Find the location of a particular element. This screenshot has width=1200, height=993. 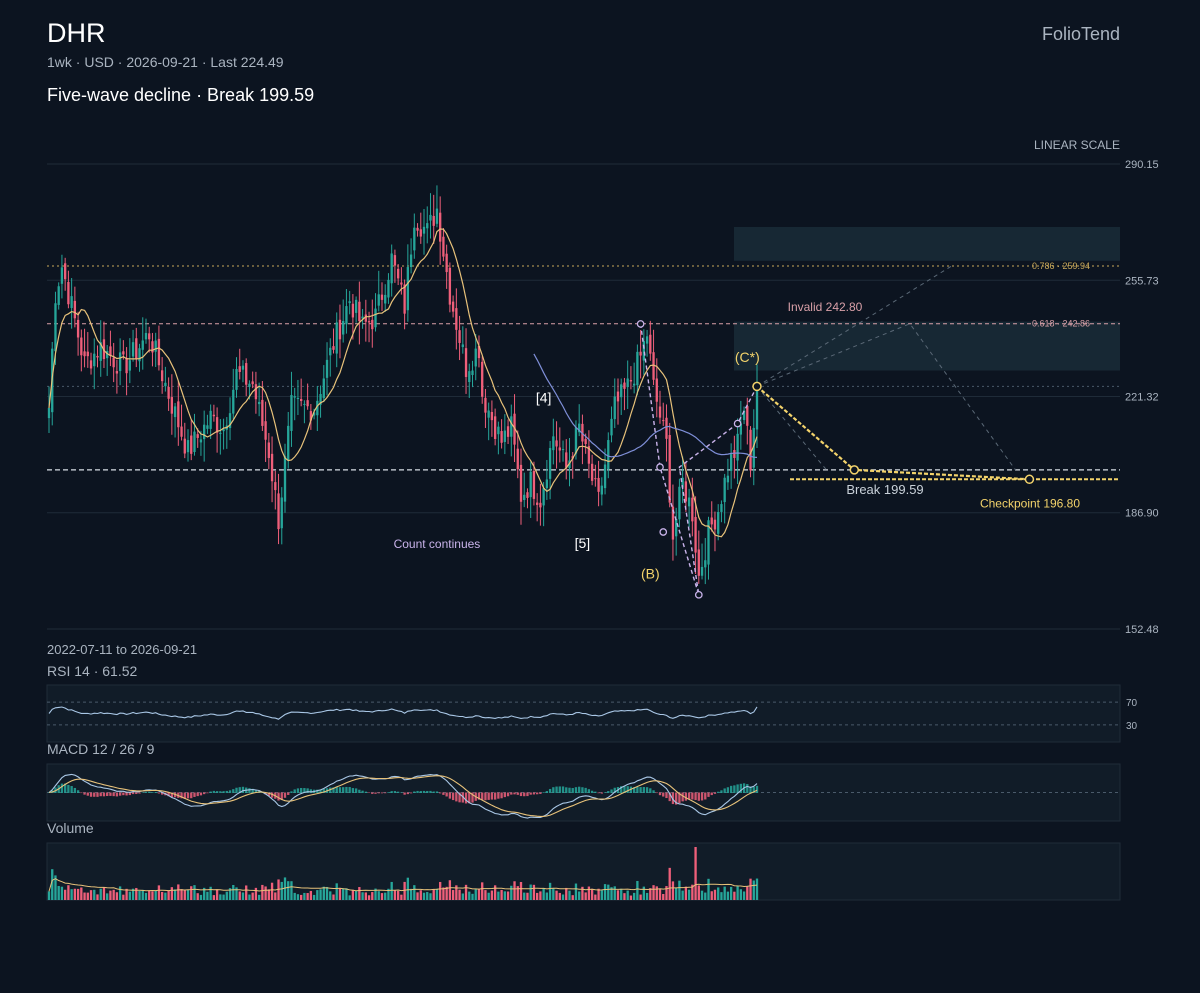

chart-subtitle: Five-wave decline · Break 199.59 is located at coordinates (181, 95).